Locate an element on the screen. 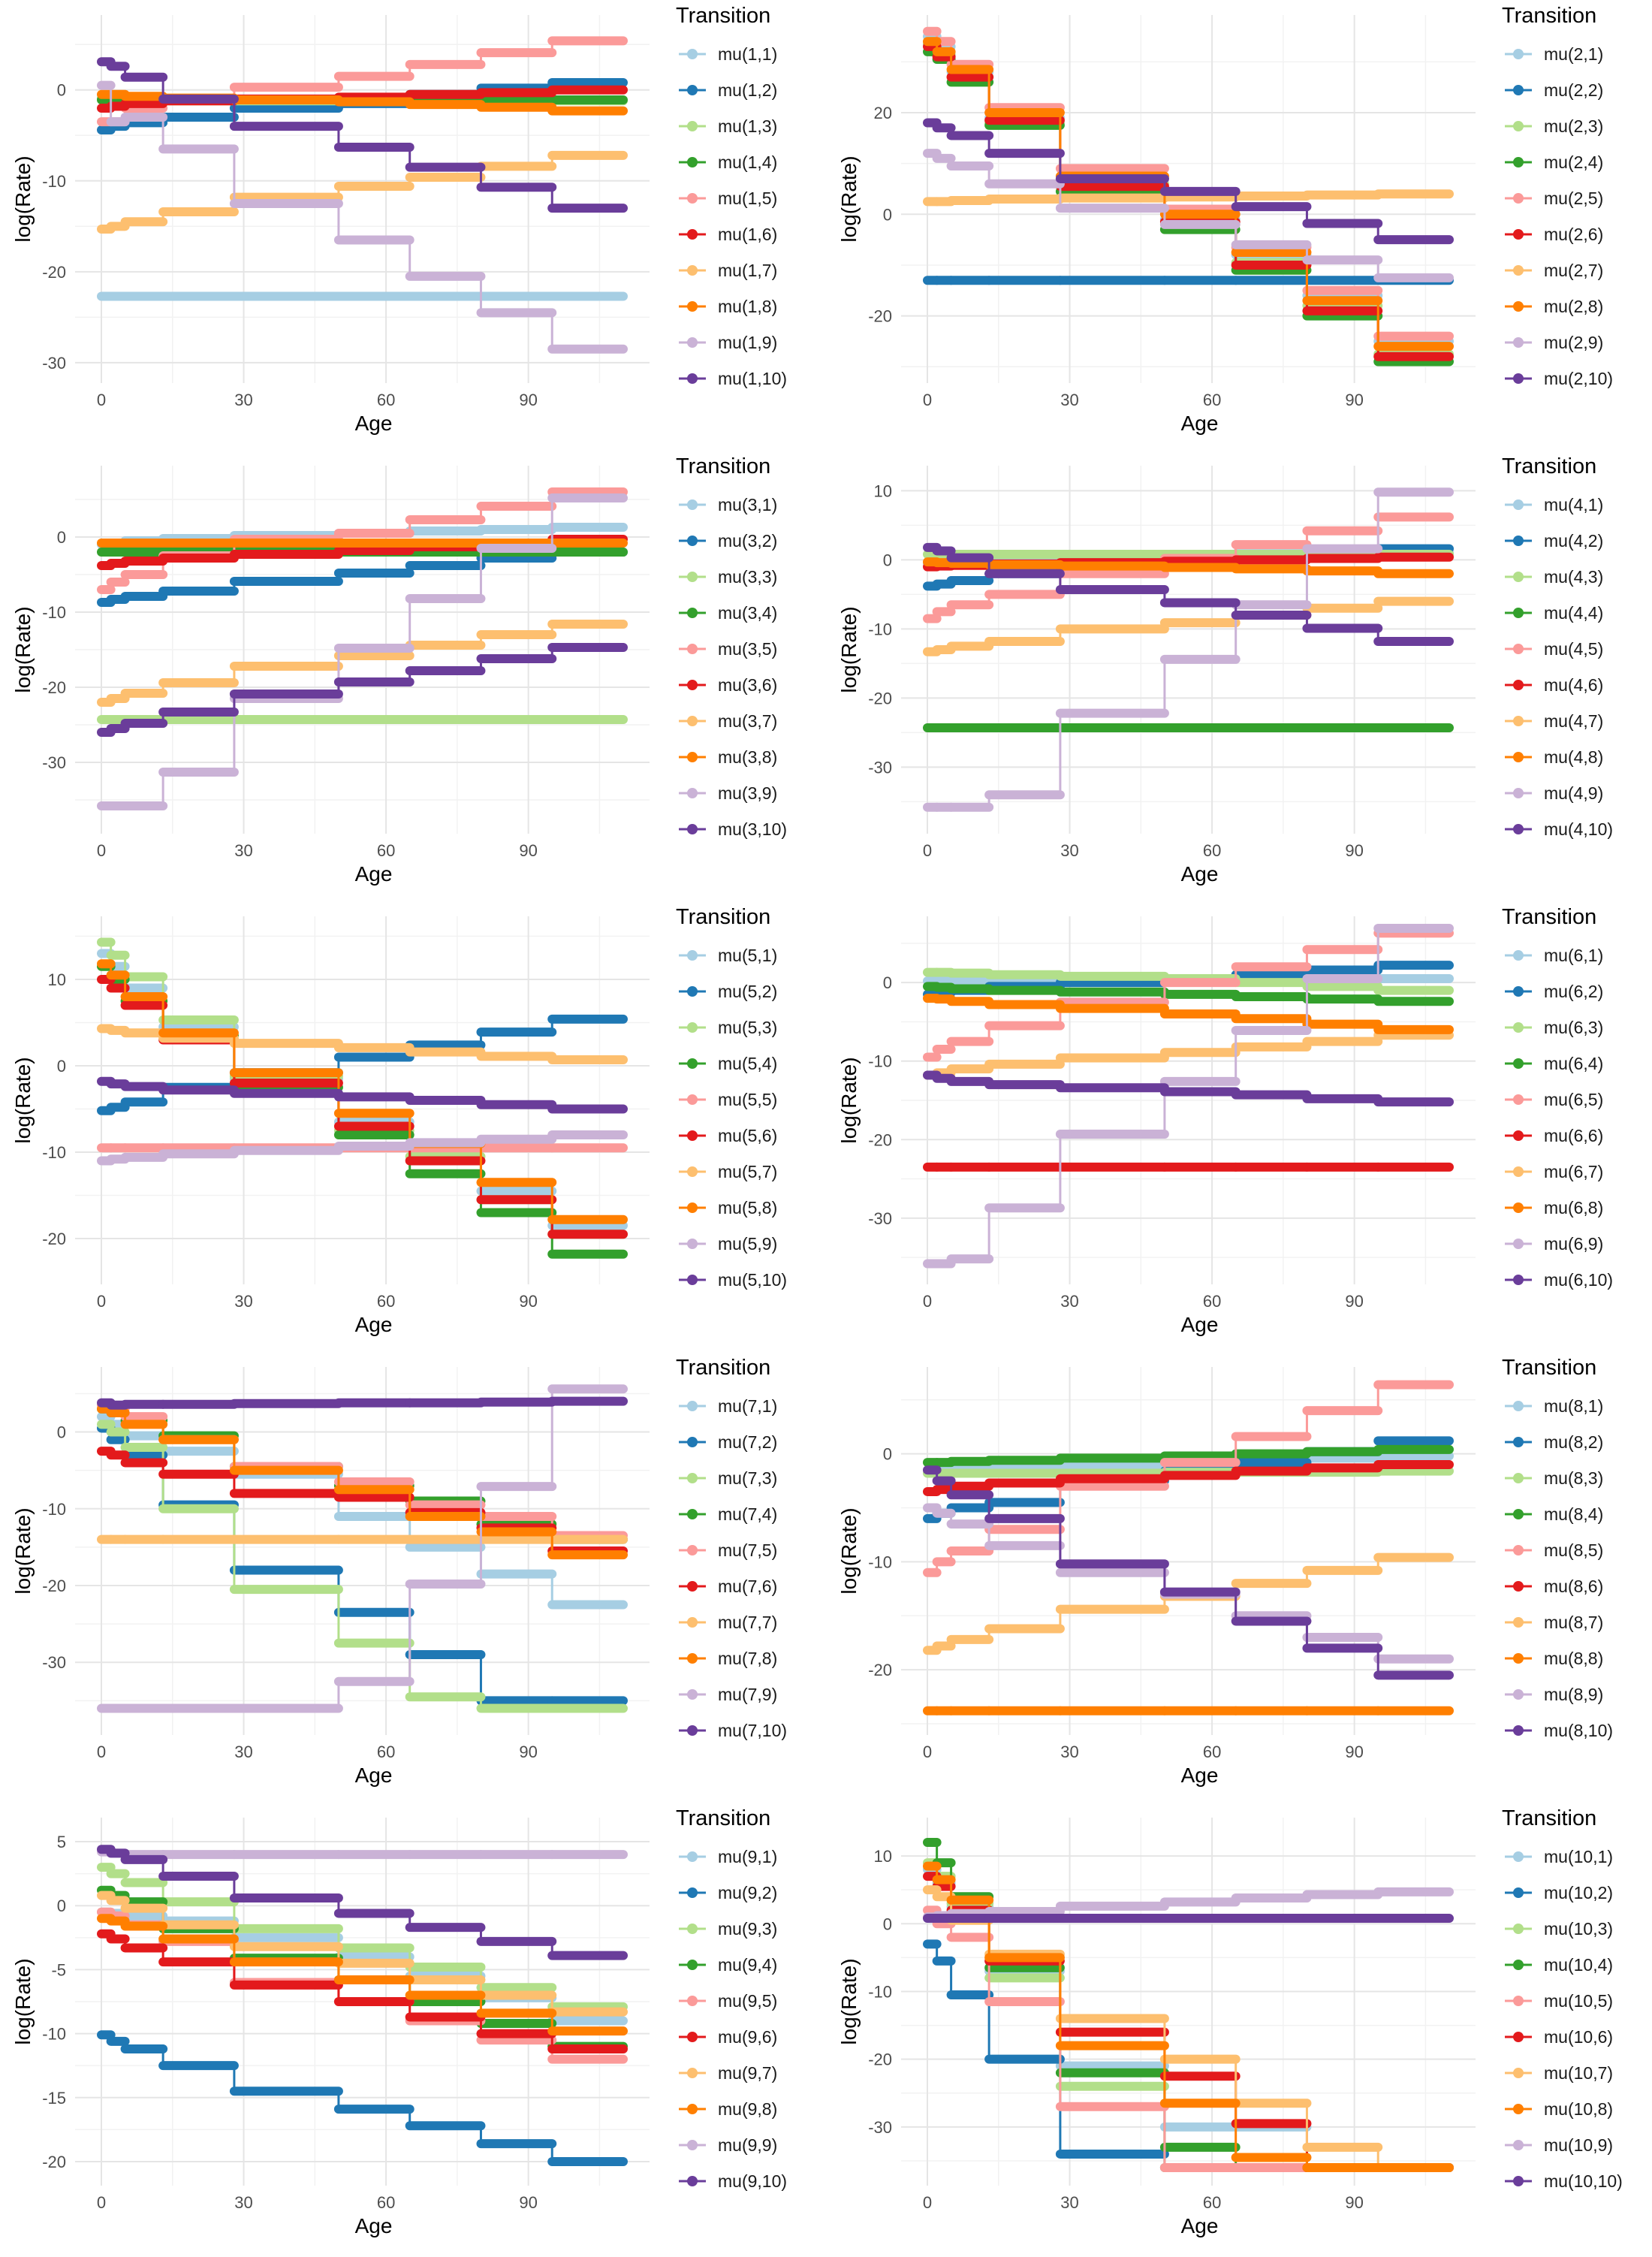 The image size is (1652, 2257). legend-label: mu(5,1) is located at coordinates (747, 956).